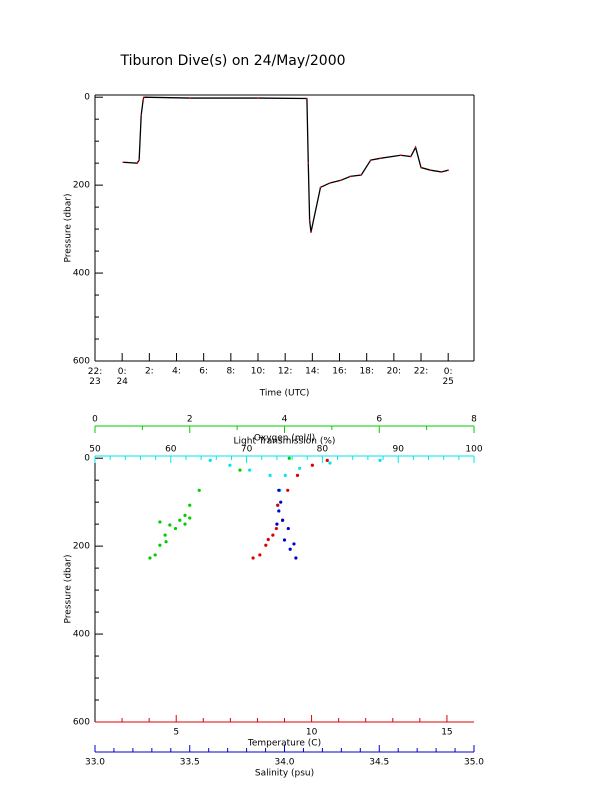  What do you see at coordinates (284, 763) in the screenshot?
I see `x-tick-label: 34.0` at bounding box center [284, 763].